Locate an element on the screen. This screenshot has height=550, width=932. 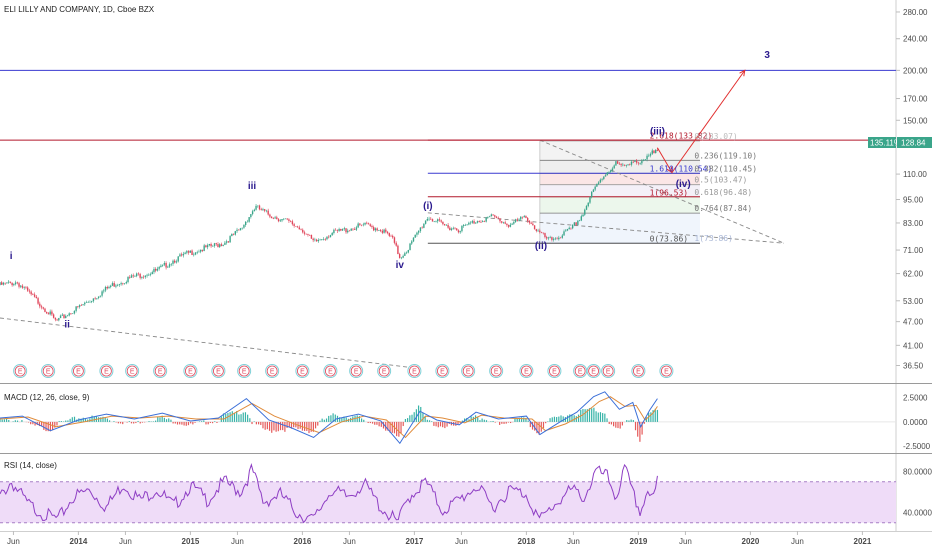
rsi-line is located at coordinates (329, 493).